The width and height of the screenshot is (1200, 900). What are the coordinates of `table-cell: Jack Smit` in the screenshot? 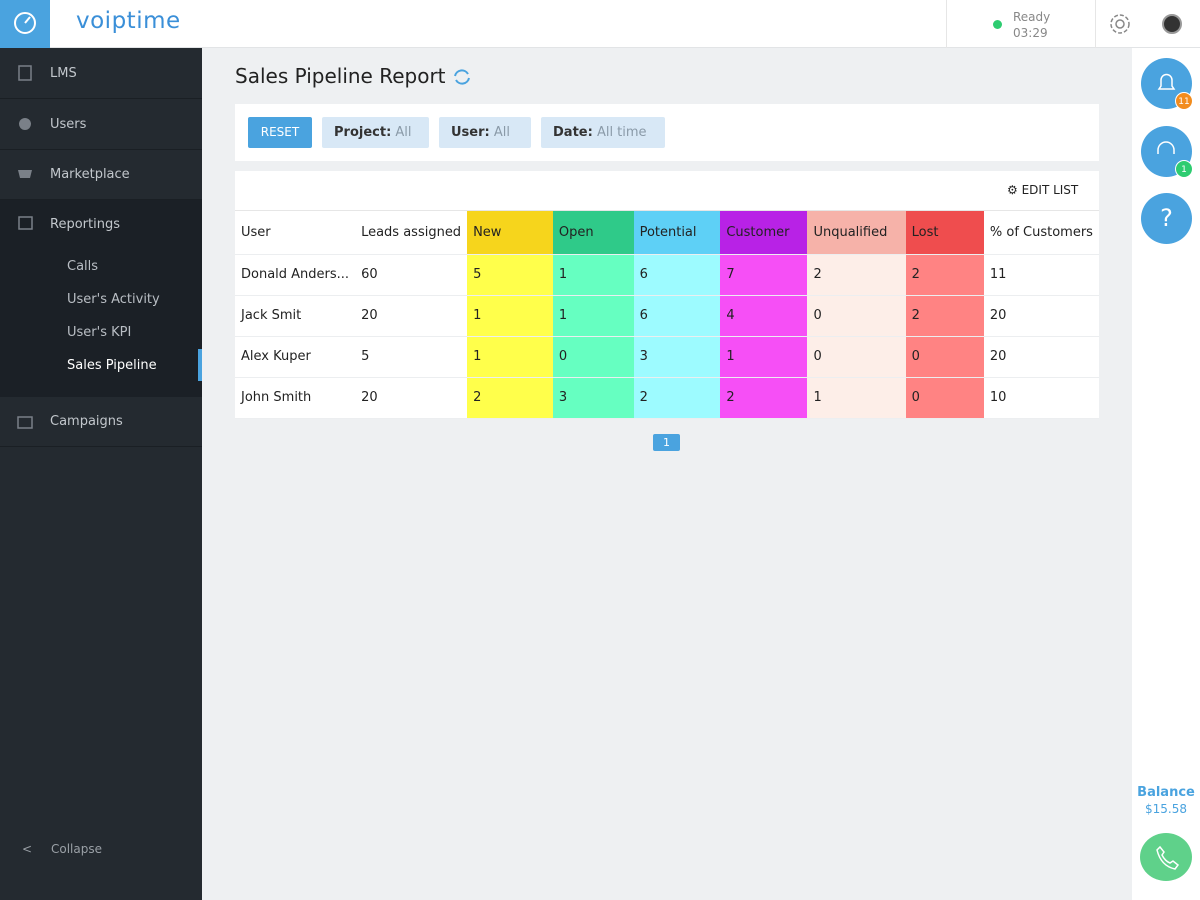 It's located at (295, 316).